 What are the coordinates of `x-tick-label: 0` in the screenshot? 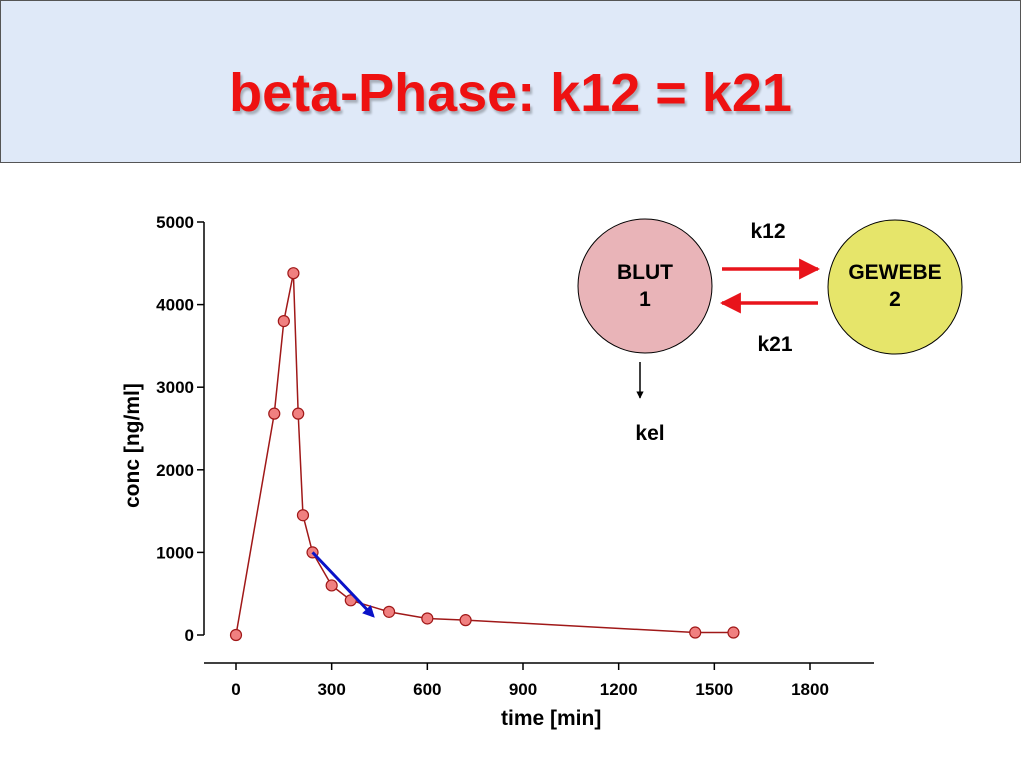 It's located at (235, 689).